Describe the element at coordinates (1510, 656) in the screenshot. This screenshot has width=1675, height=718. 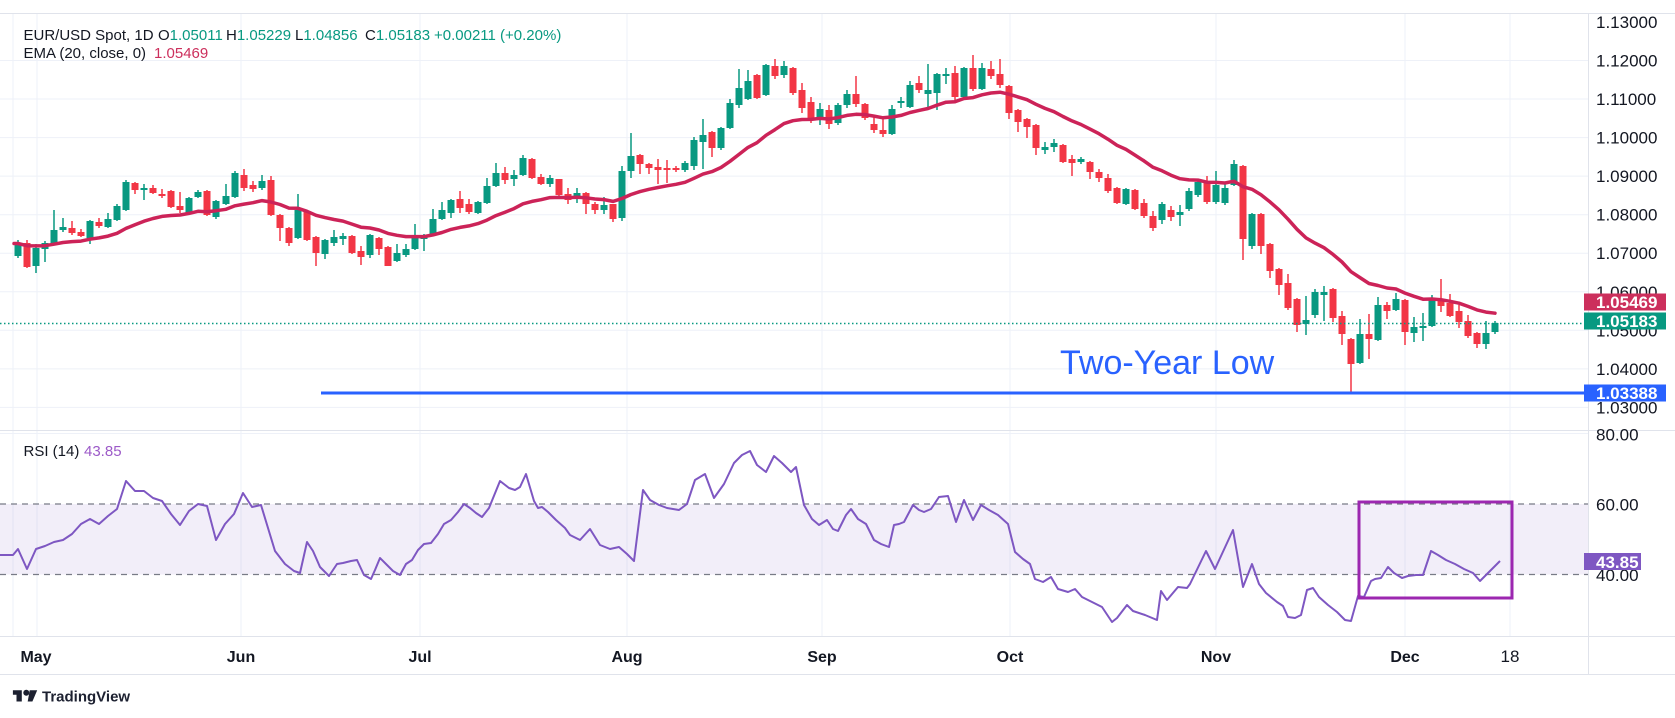
I see `svg-text: 18` at that location.